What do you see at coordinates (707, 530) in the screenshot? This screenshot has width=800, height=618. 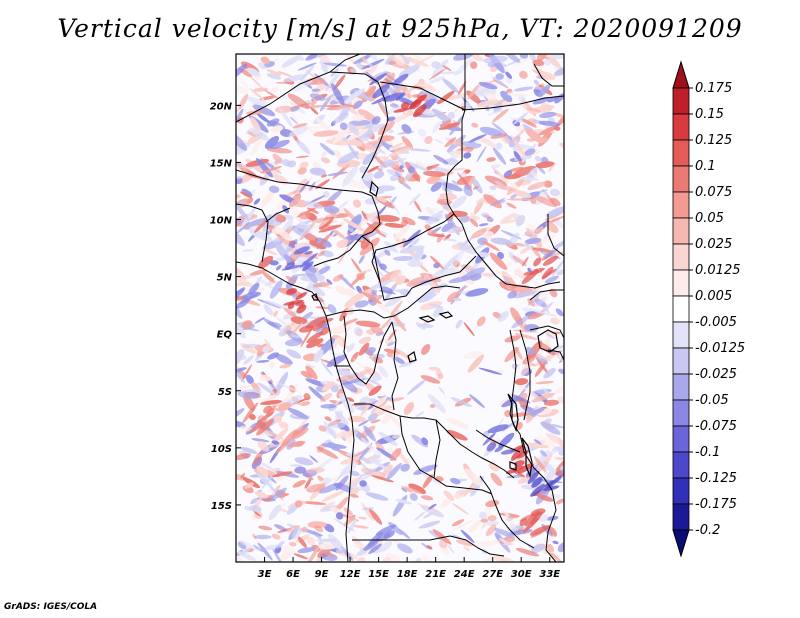 I see `colorbar-label: -0.2` at bounding box center [707, 530].